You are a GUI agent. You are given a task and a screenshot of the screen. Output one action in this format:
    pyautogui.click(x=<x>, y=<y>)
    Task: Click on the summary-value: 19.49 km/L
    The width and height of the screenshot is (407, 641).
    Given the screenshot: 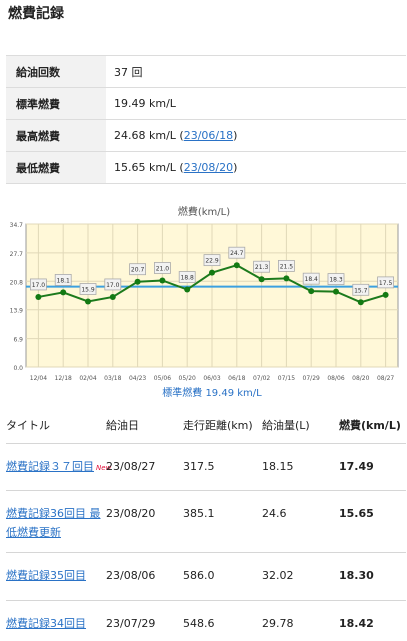 What is the action you would take?
    pyautogui.click(x=256, y=103)
    